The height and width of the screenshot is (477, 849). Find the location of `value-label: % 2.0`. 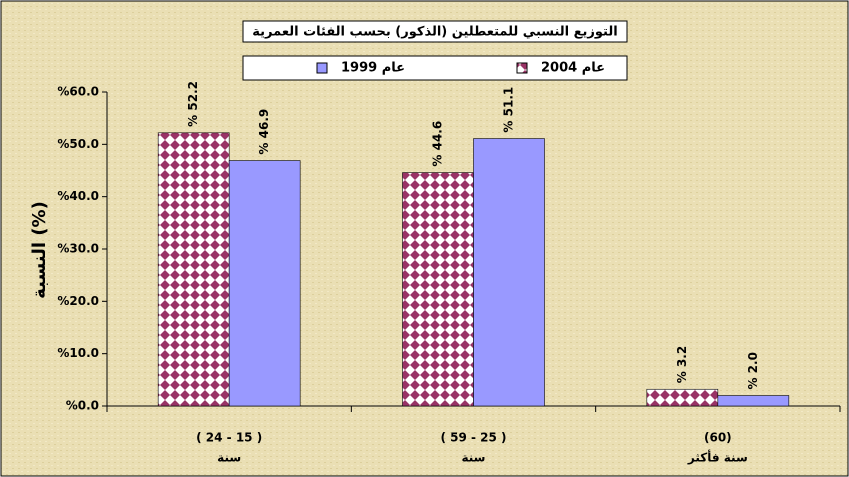

value-label: % 2.0 is located at coordinates (753, 370).